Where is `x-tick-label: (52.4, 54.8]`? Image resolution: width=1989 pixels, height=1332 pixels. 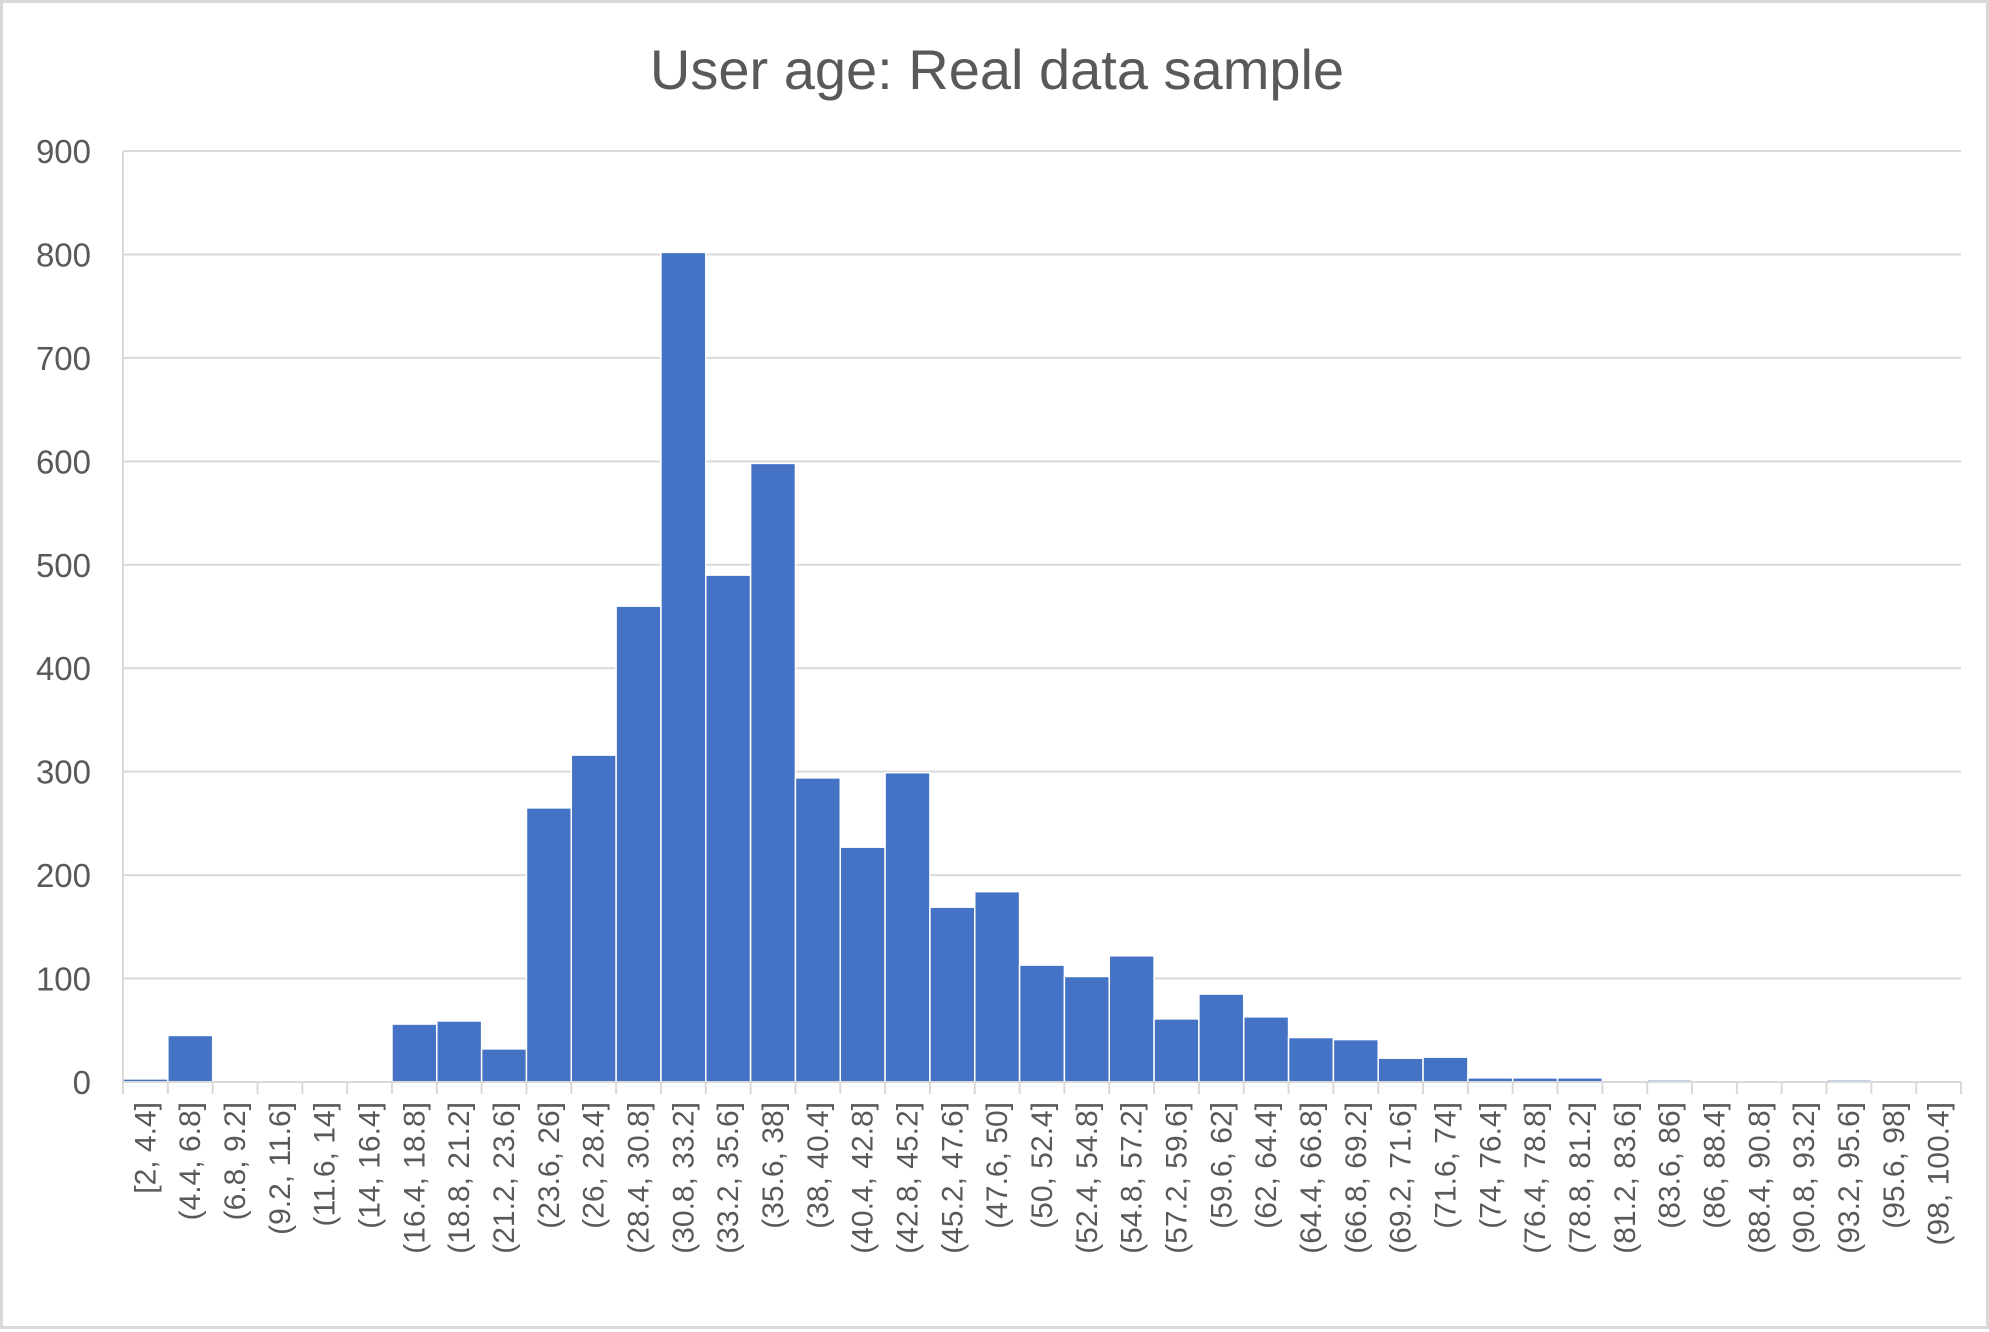 x-tick-label: (52.4, 54.8] is located at coordinates (1087, 1178).